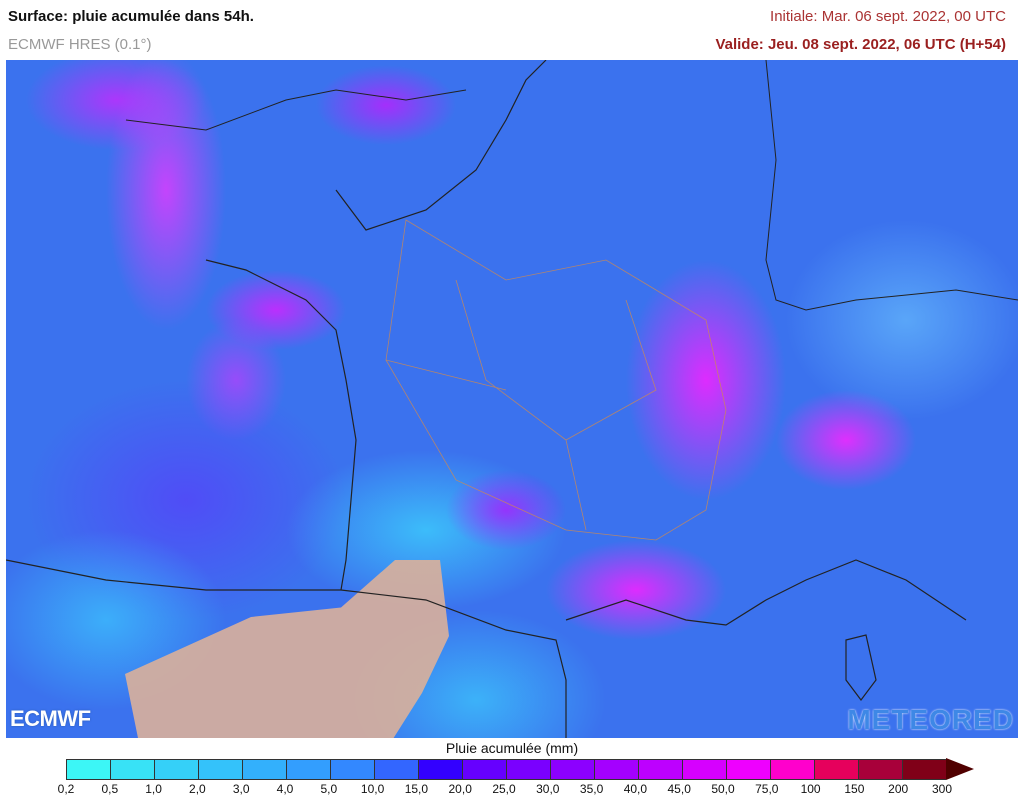  I want to click on meteored-logo: METEORED, so click(930, 719).